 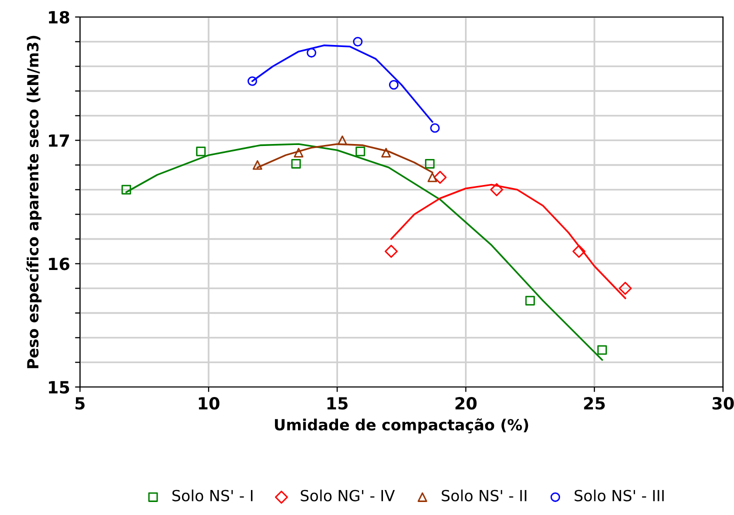 What do you see at coordinates (80, 403) in the screenshot?
I see `x-tick-label: 5` at bounding box center [80, 403].